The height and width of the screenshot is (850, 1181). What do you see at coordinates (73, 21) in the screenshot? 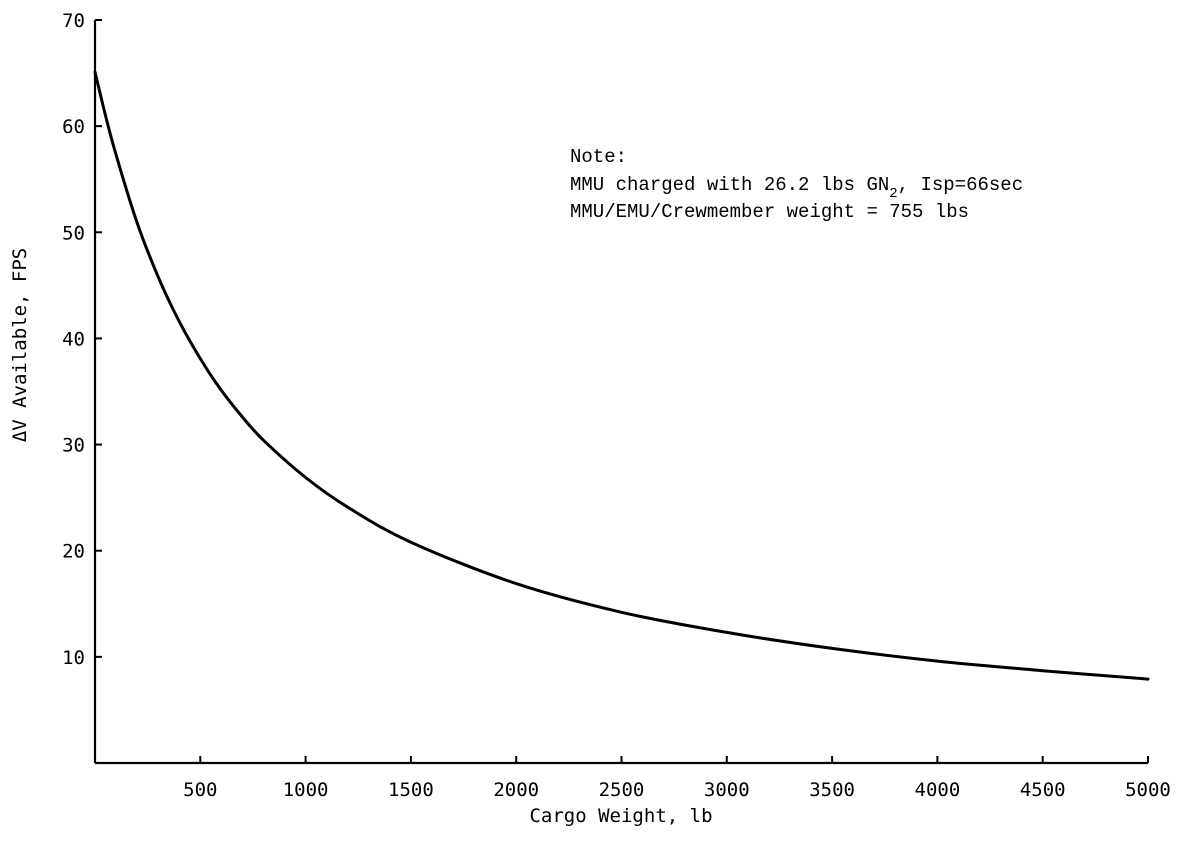
I see `y-tick-label-70: 70` at bounding box center [73, 21].